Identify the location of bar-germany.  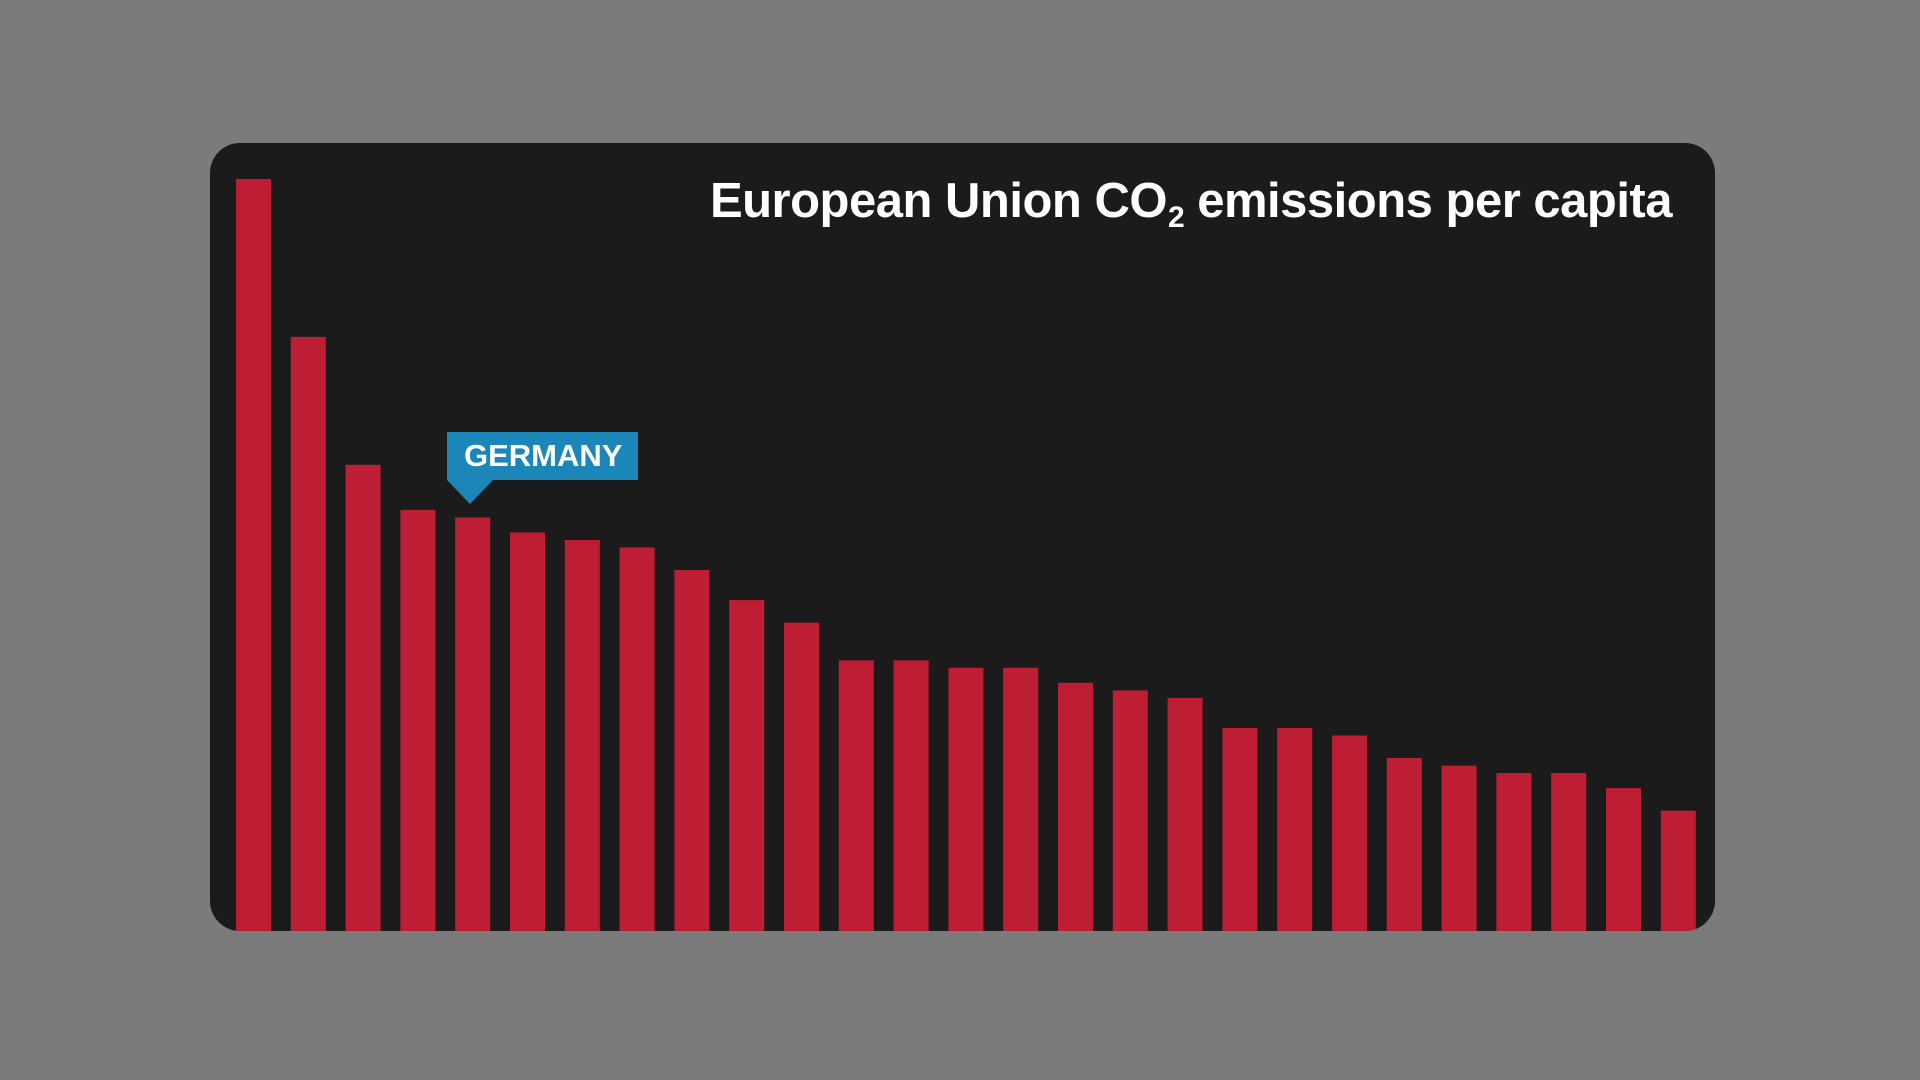
(473, 724).